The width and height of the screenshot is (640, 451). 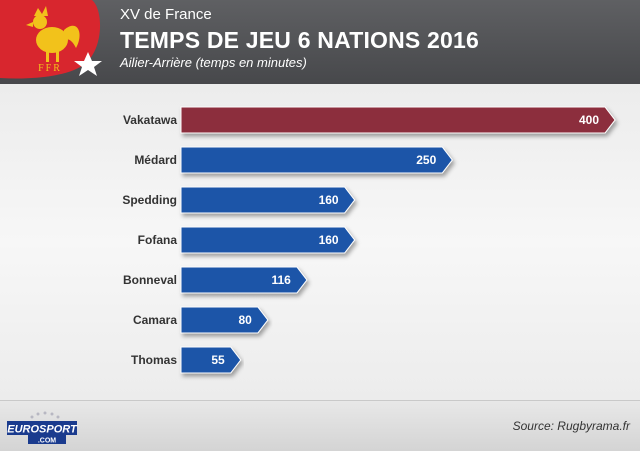 I want to click on category-label: Camara, so click(x=155, y=320).